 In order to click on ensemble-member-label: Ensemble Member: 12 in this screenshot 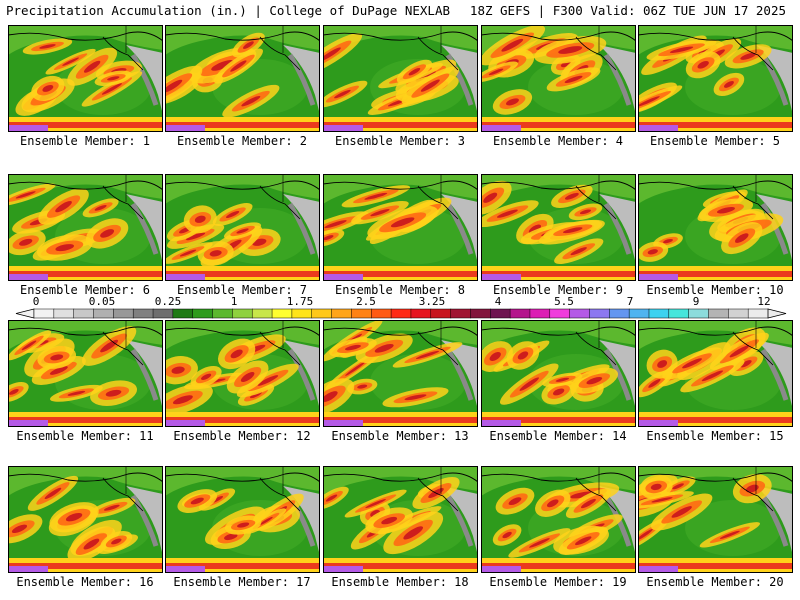, I will do `click(242, 436)`.